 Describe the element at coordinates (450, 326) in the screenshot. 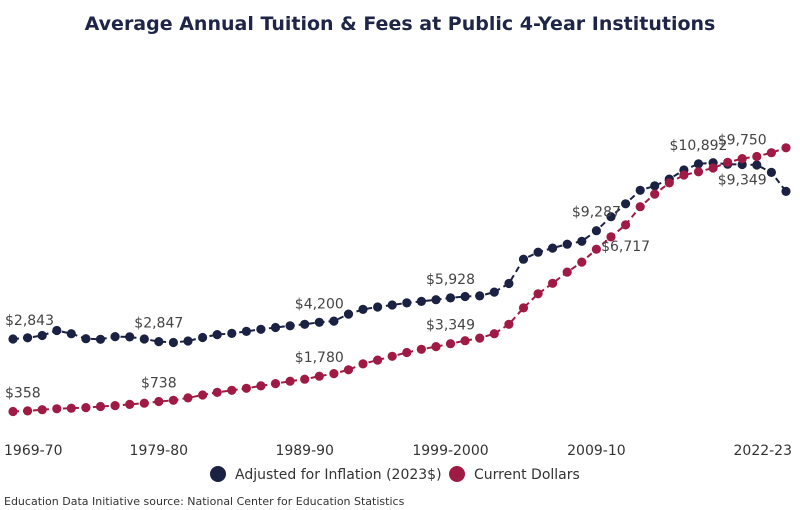

I see `data-label: $3,349` at that location.